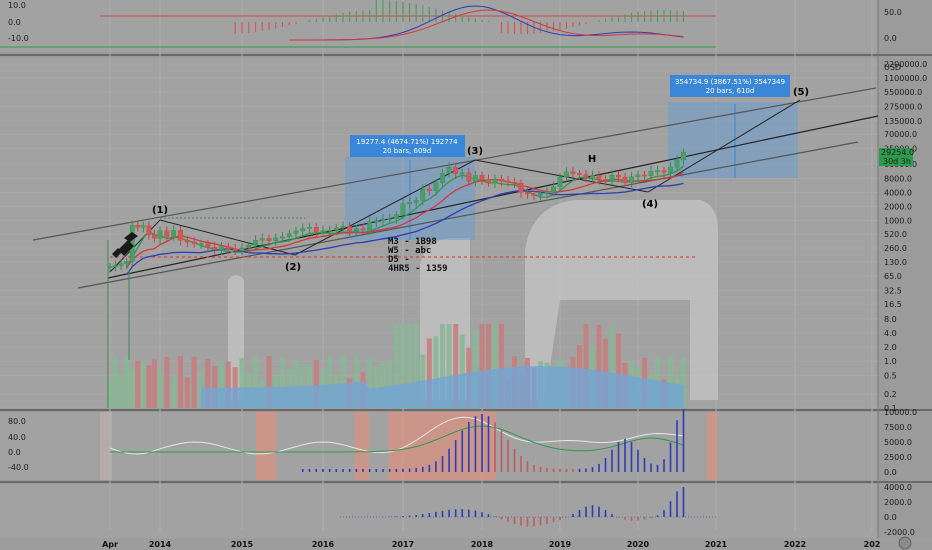 The height and width of the screenshot is (550, 932). What do you see at coordinates (890, 394) in the screenshot?
I see `price-tick-label: 0.2` at bounding box center [890, 394].